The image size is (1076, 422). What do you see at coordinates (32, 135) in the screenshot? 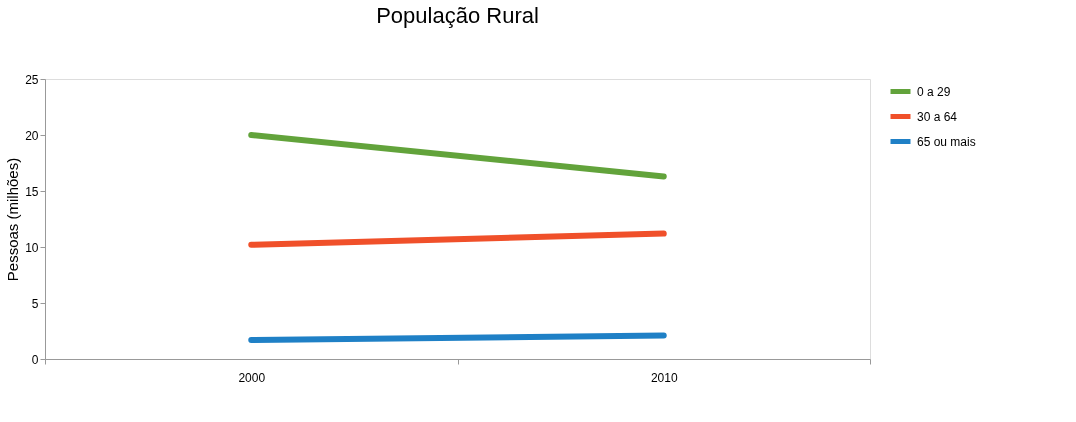
I see `y-tick-label: 20` at bounding box center [32, 135].